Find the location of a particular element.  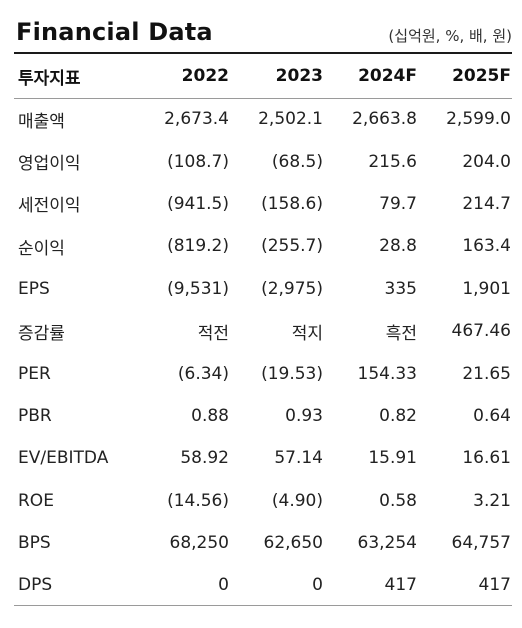

row-label: EV/EBITDA is located at coordinates (63, 458).